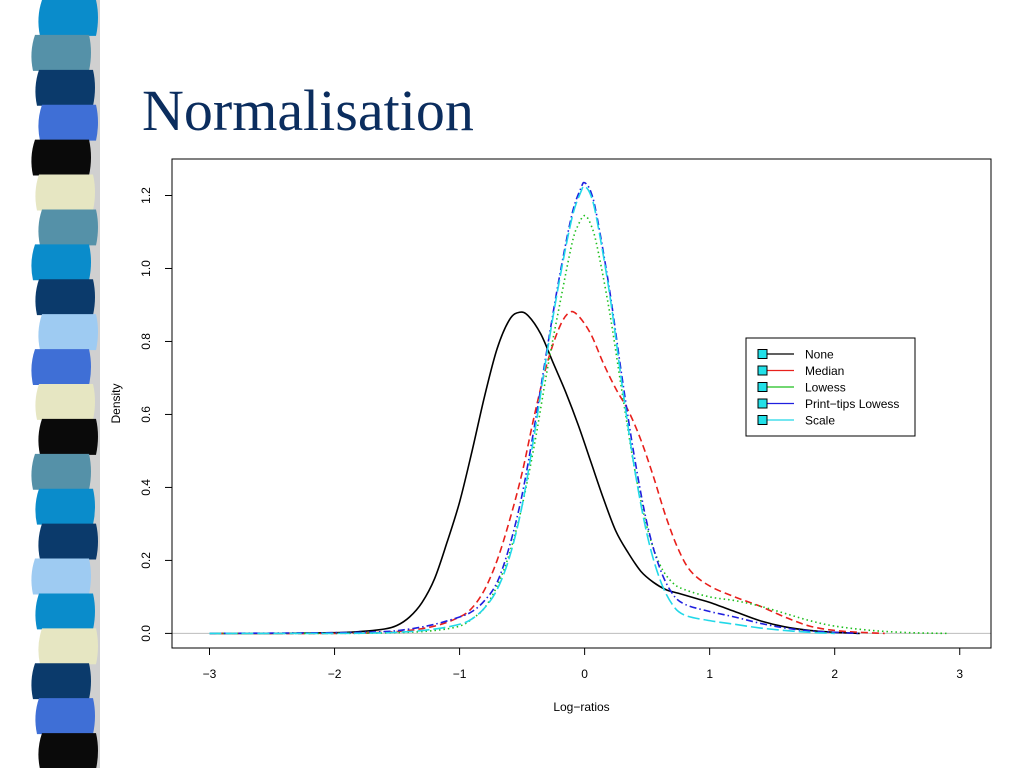 The image size is (1024, 768). What do you see at coordinates (834, 674) in the screenshot?
I see `x-tick-label: 2` at bounding box center [834, 674].